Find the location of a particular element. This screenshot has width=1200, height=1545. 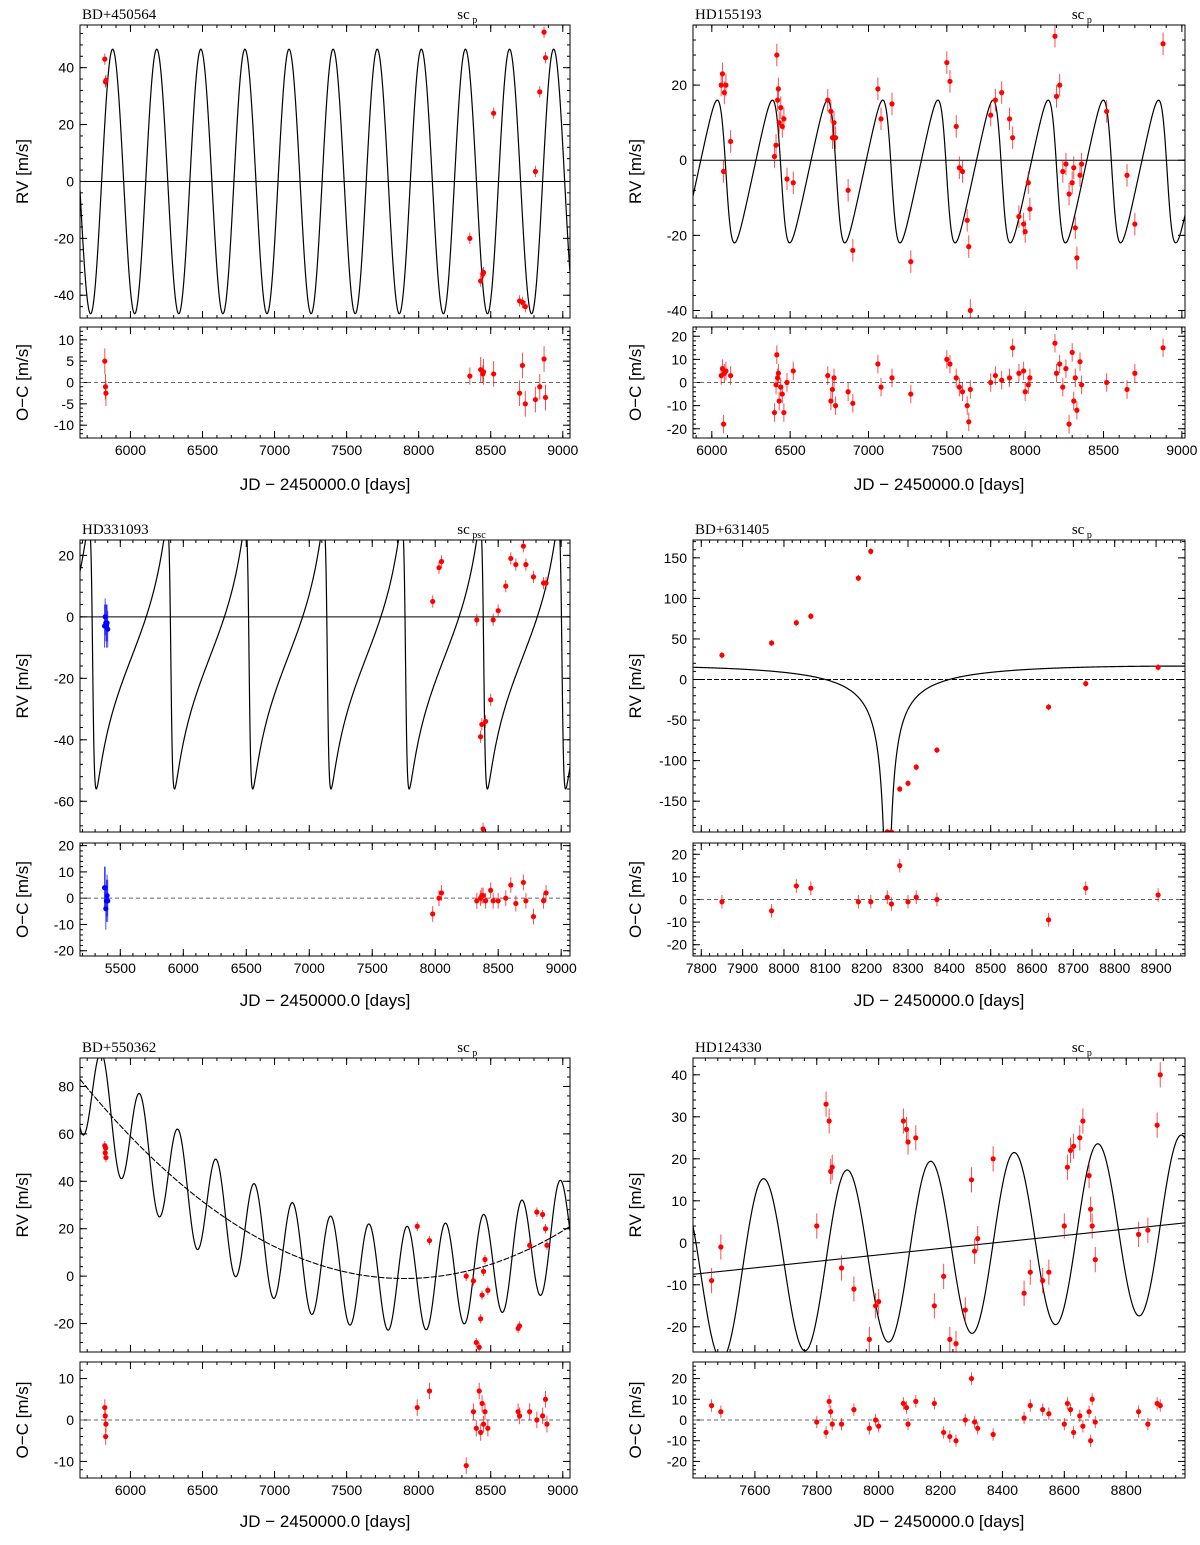

rv-frame is located at coordinates (939, 686).